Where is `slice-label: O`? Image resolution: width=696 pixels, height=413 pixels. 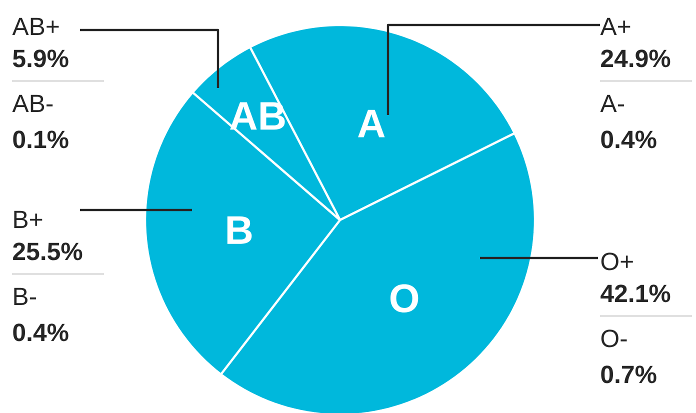 slice-label: O is located at coordinates (404, 298).